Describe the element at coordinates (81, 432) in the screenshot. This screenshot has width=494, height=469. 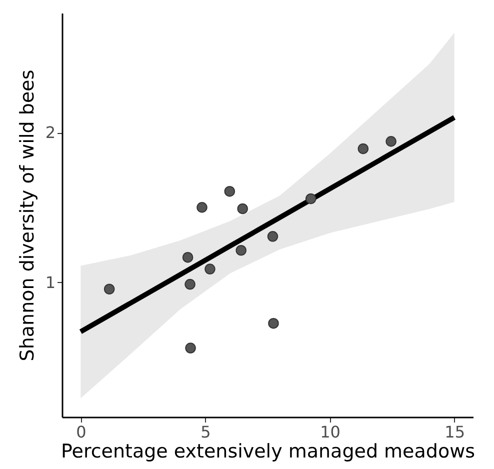
I see `x-tick-label: 0` at that location.